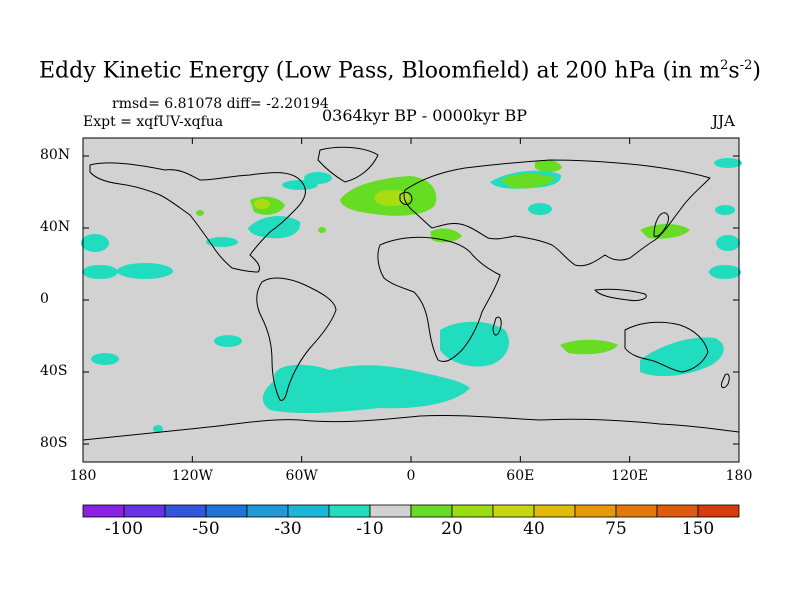  What do you see at coordinates (54, 443) in the screenshot?
I see `lat-label: 80S` at bounding box center [54, 443].